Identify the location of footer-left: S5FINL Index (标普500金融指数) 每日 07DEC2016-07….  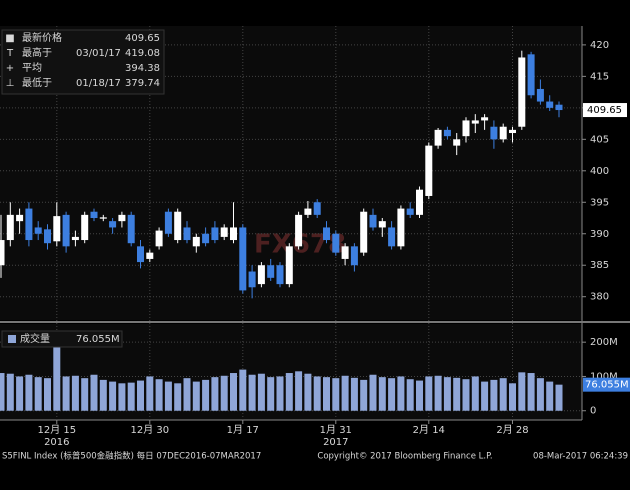
(131, 456).